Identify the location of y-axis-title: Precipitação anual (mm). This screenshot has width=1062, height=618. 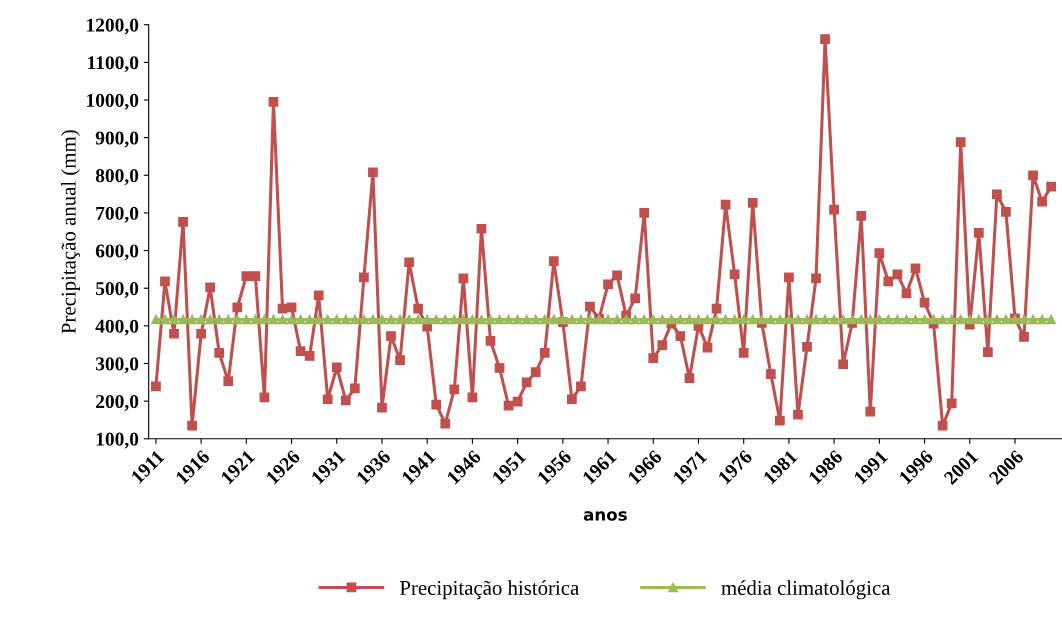
(70, 232).